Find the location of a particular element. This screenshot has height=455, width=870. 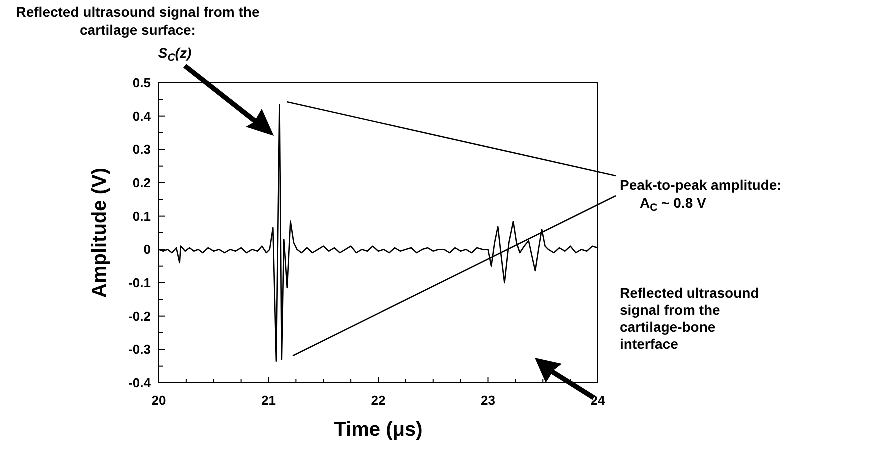

text: Reflected ultrasound signal from the cartilage-bone interface is located at coordinates (690, 318).